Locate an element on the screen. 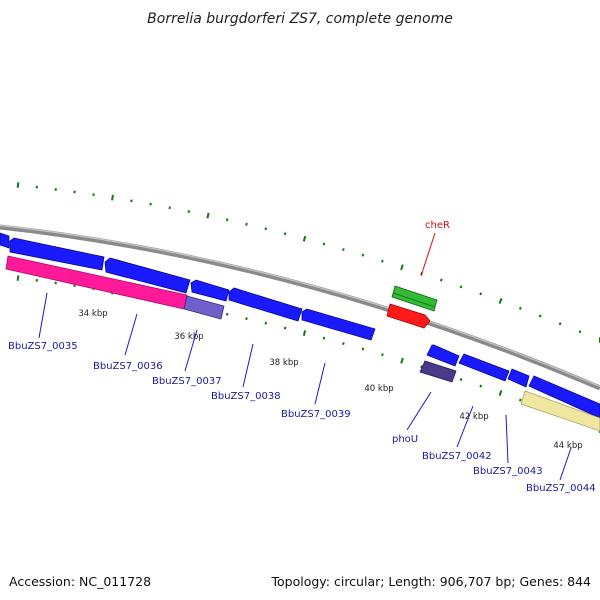 This screenshot has height=600, width=600. gene-label-phoU: phoU is located at coordinates (405, 439).